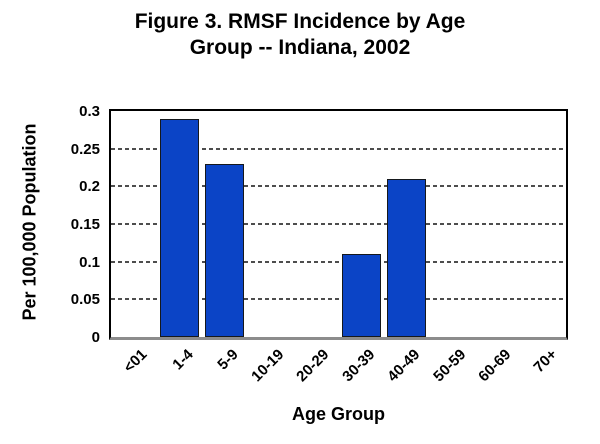 This screenshot has height=444, width=600. I want to click on x-tick-label: 10-19, so click(268, 366).